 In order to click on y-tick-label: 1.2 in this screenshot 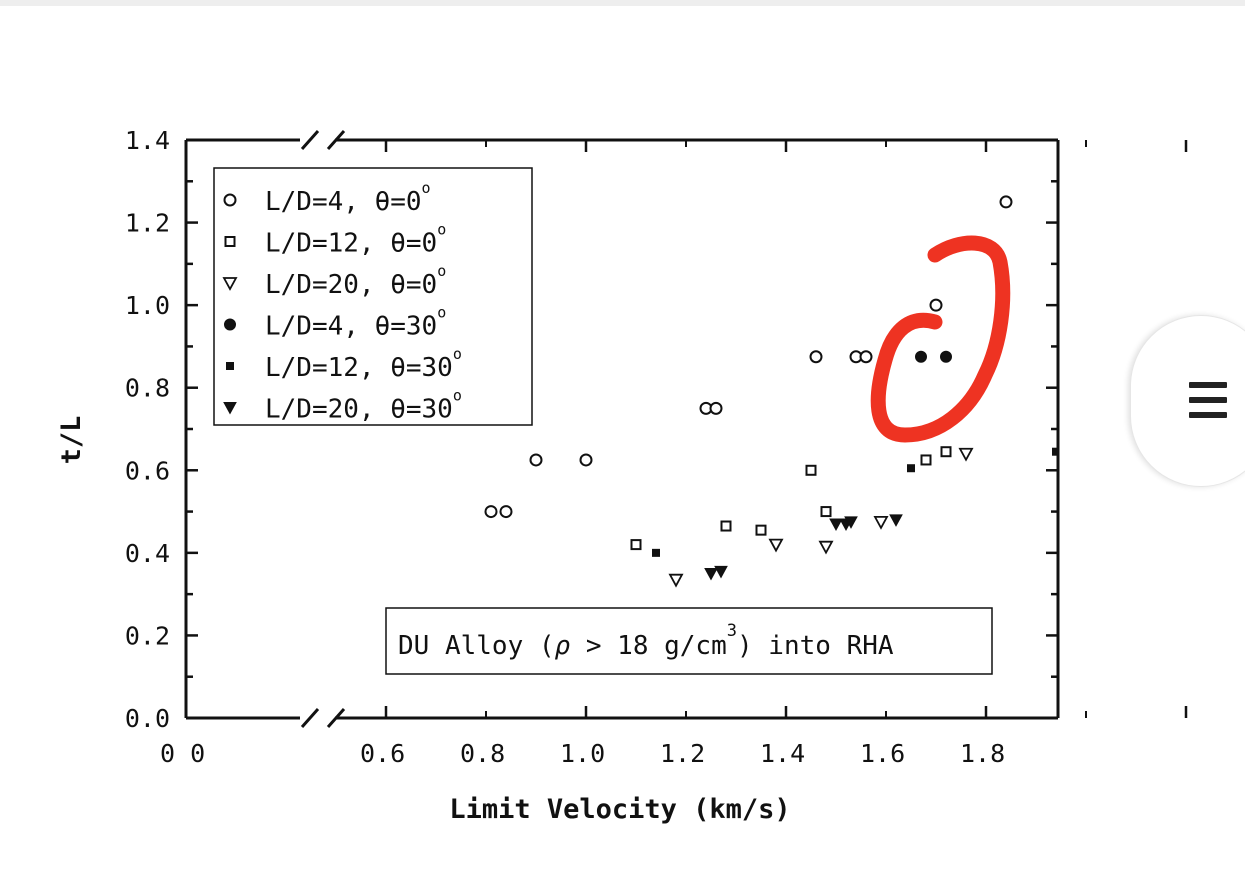, I will do `click(147, 223)`.